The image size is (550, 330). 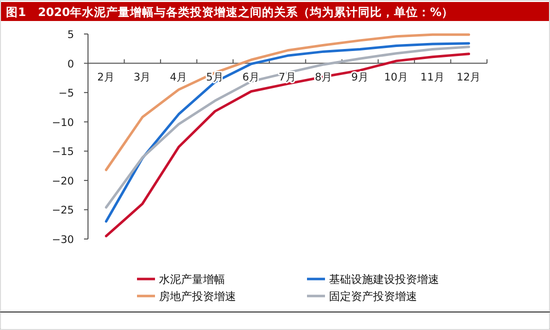 What do you see at coordinates (192, 279) in the screenshot?
I see `legend-label: 水泥产量增幅` at bounding box center [192, 279].